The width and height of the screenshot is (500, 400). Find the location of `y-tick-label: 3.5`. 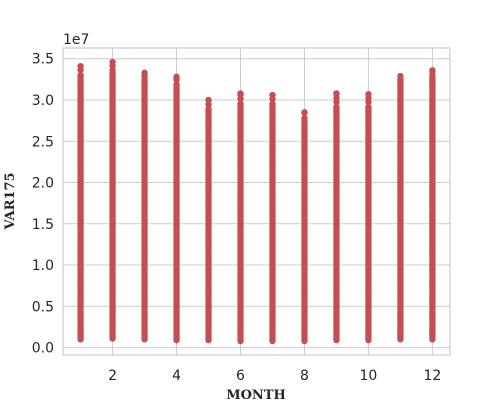

y-tick-label: 3.5 is located at coordinates (43, 60).